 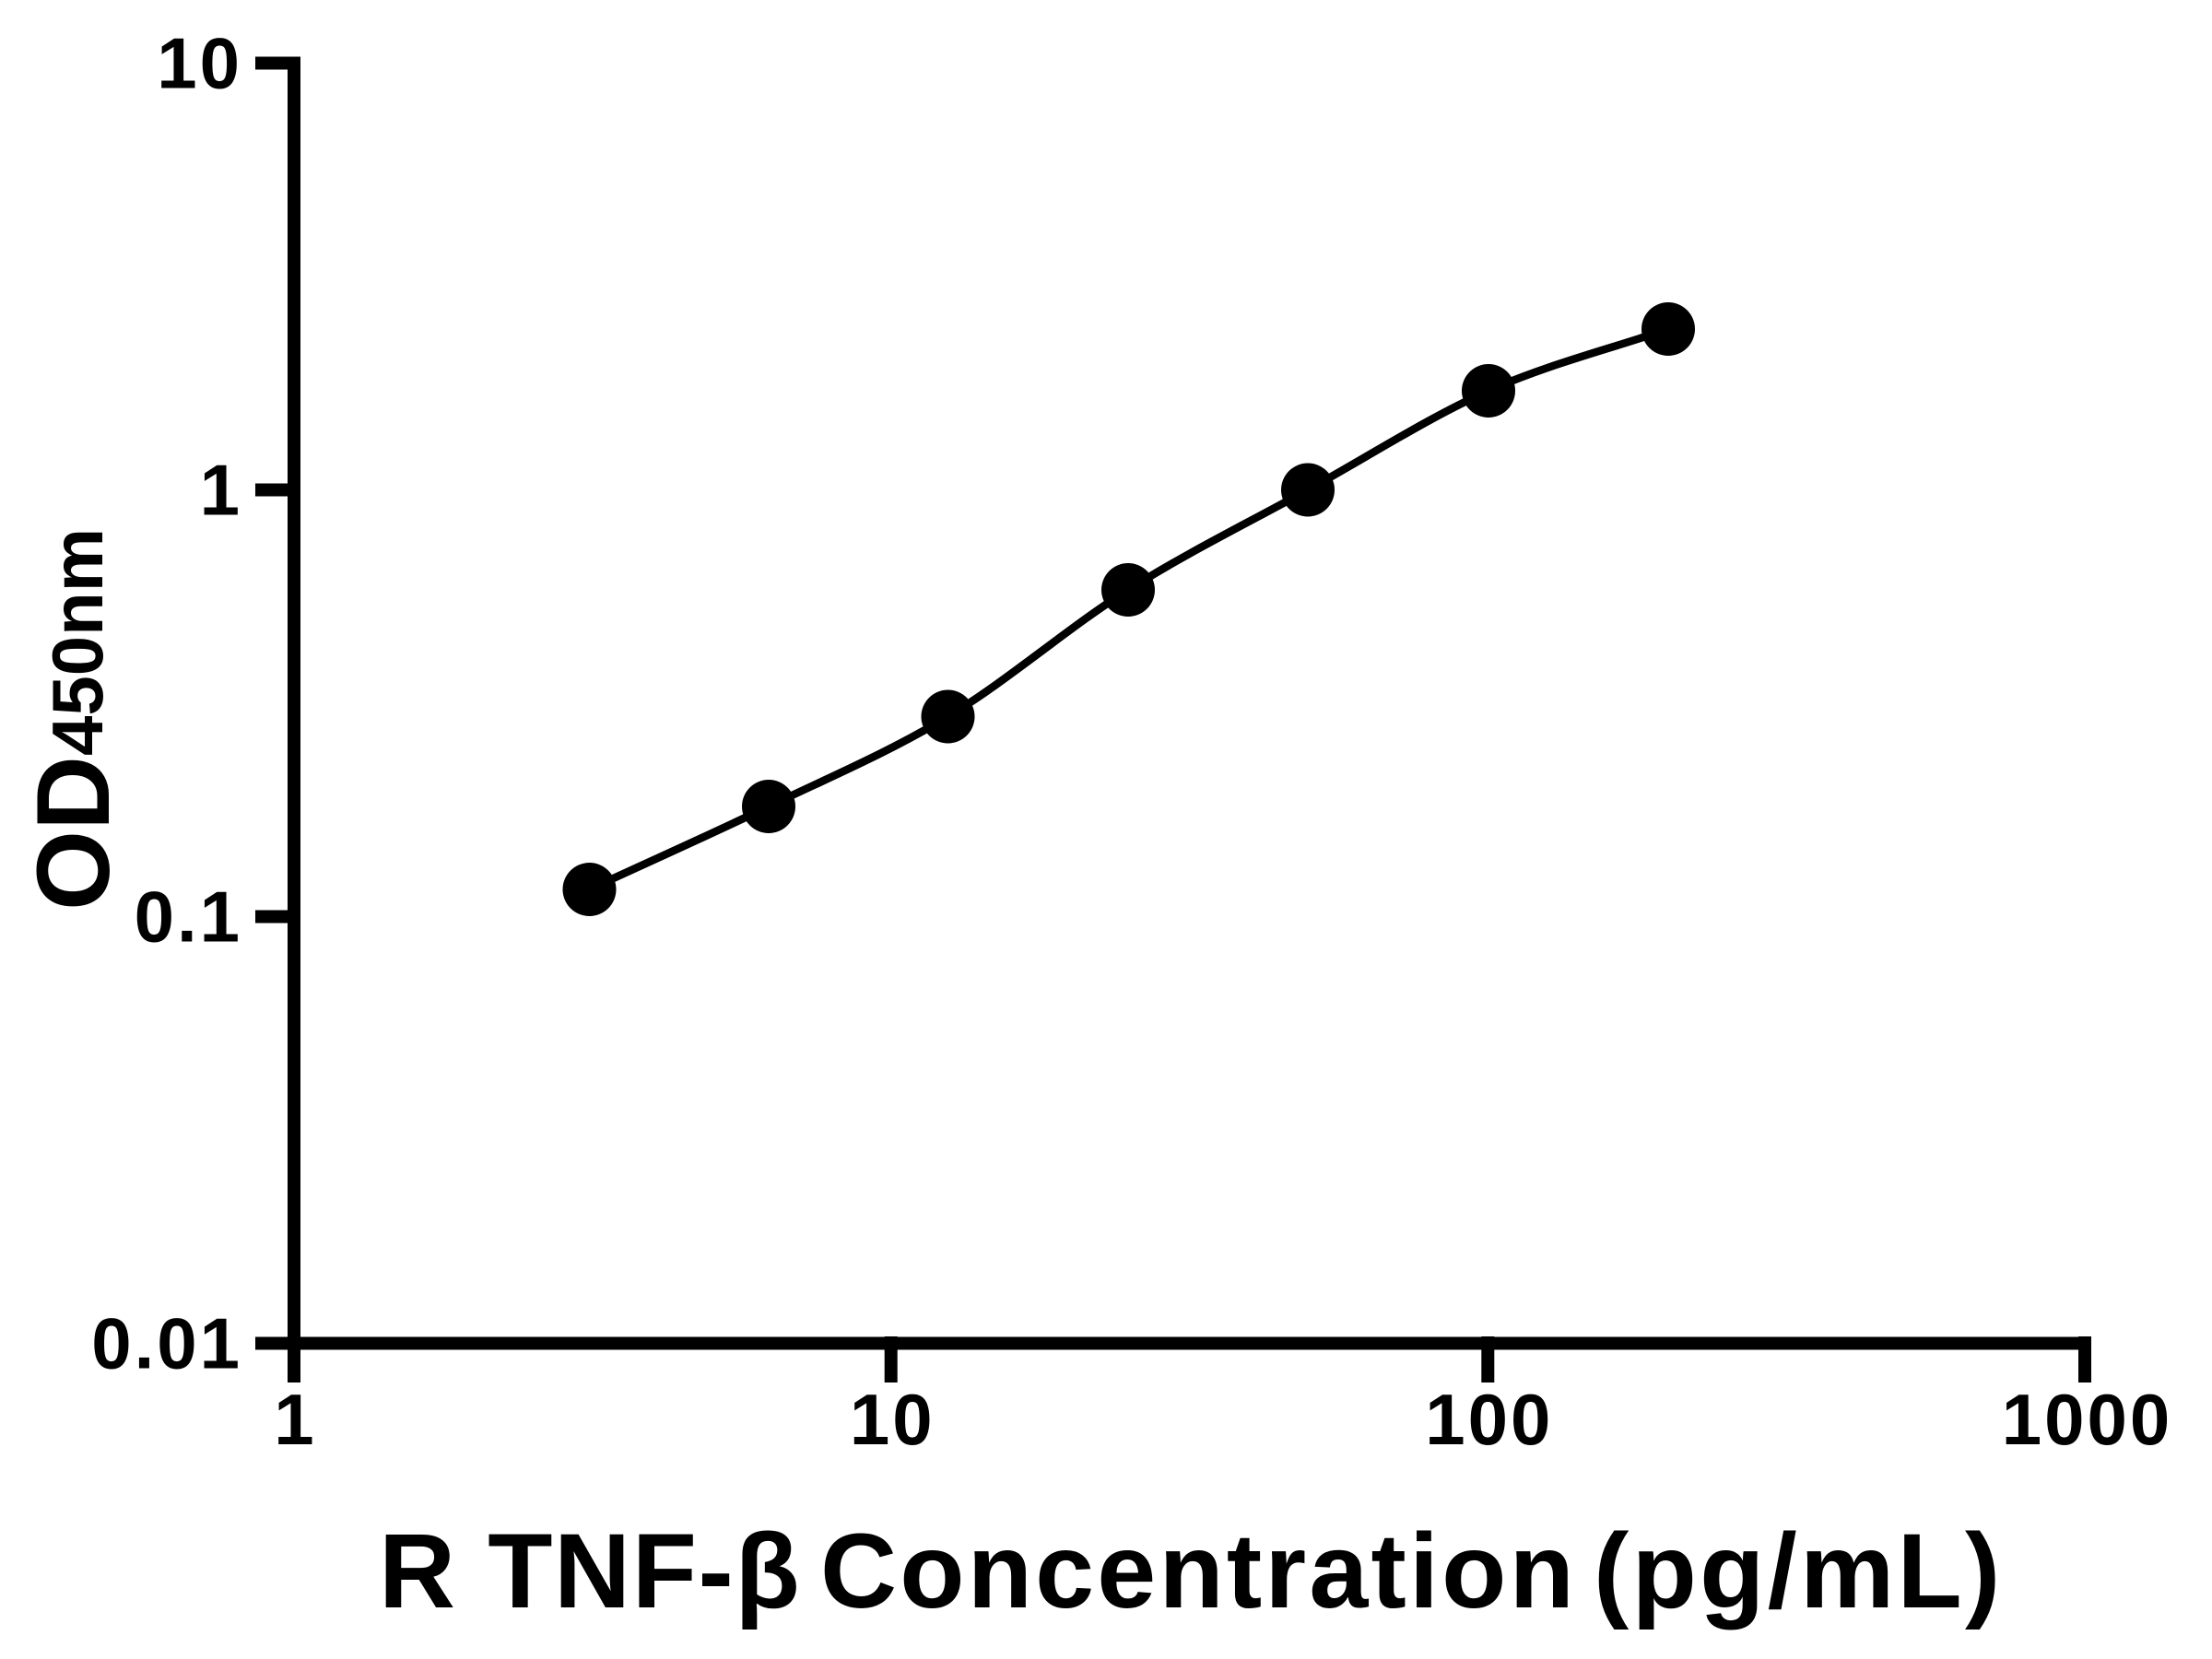 I want to click on svg-text: 0.1, so click(x=188, y=917).